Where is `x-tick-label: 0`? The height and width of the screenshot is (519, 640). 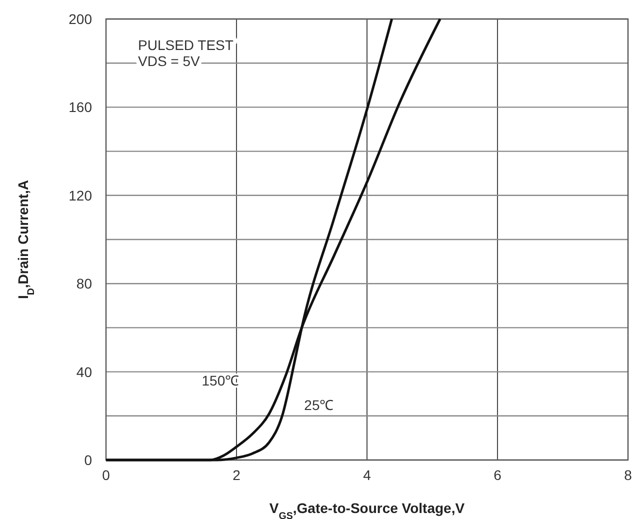
x-tick-label: 0 is located at coordinates (106, 475).